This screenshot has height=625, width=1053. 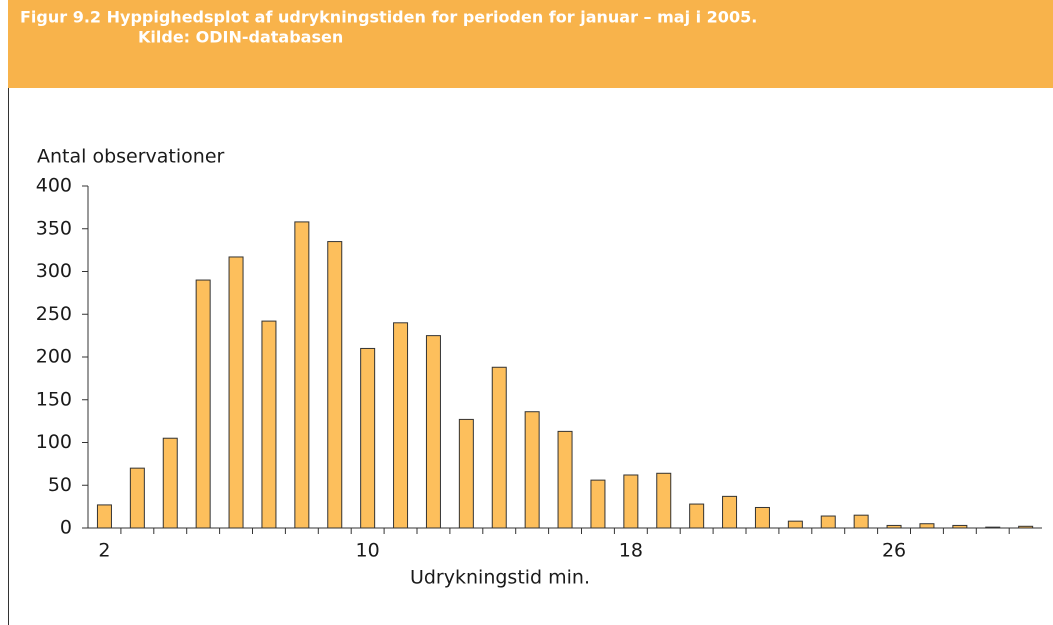 What do you see at coordinates (54, 399) in the screenshot?
I see `y-tick-label: 150` at bounding box center [54, 399].